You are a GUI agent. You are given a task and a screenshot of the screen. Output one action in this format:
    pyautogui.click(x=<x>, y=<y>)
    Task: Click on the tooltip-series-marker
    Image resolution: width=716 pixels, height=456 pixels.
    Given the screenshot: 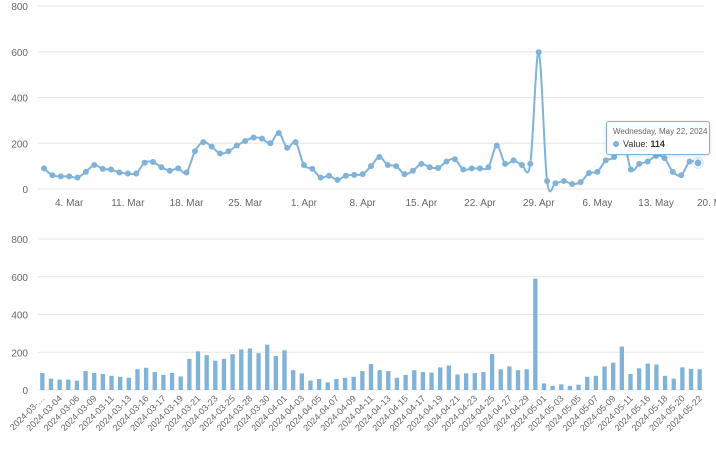 What is the action you would take?
    pyautogui.click(x=616, y=144)
    